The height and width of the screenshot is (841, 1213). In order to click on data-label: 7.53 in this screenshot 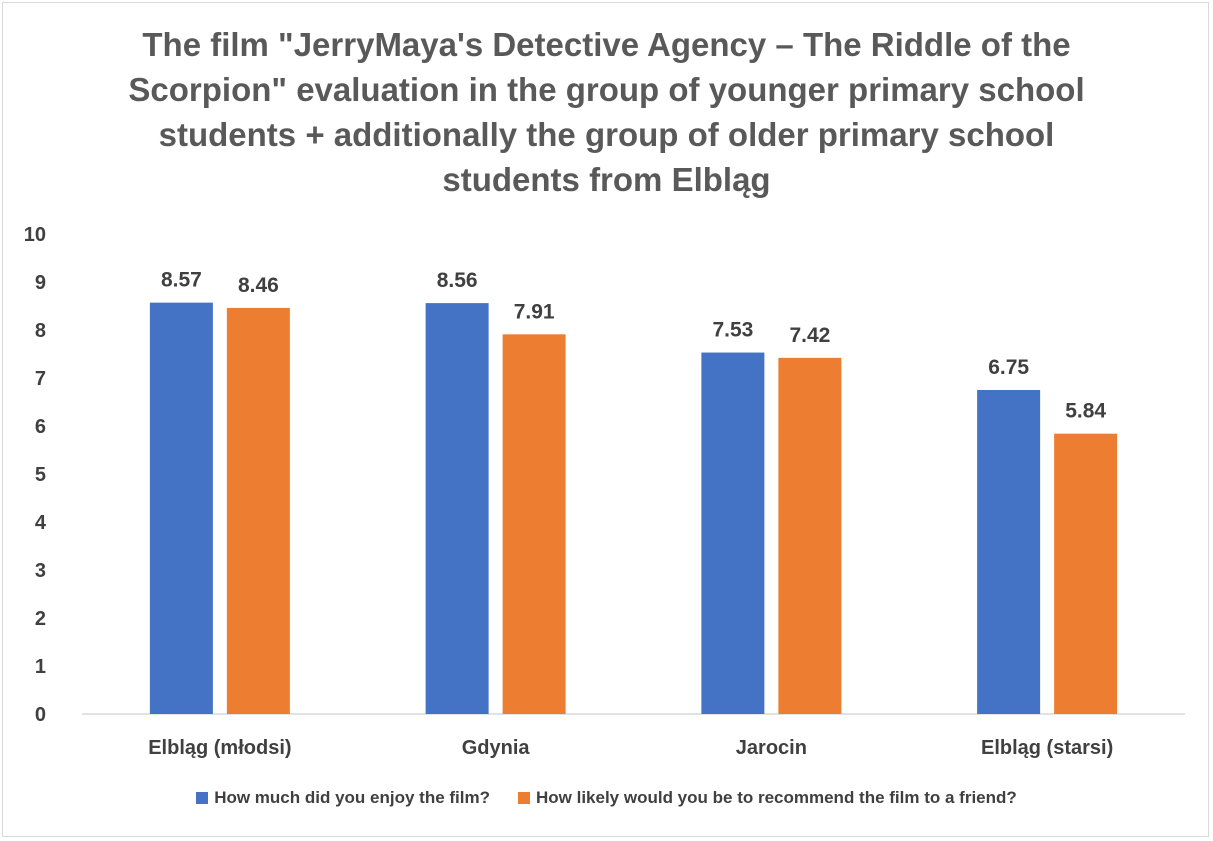, I will do `click(732, 330)`.